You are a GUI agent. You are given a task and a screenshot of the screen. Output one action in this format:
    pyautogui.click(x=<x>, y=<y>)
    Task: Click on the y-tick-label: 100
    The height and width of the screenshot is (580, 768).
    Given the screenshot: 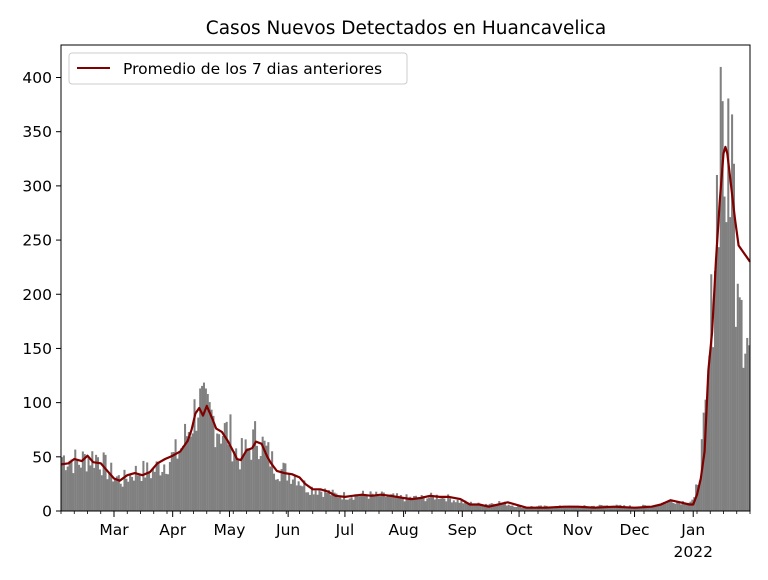 What is the action you would take?
    pyautogui.click(x=37, y=403)
    